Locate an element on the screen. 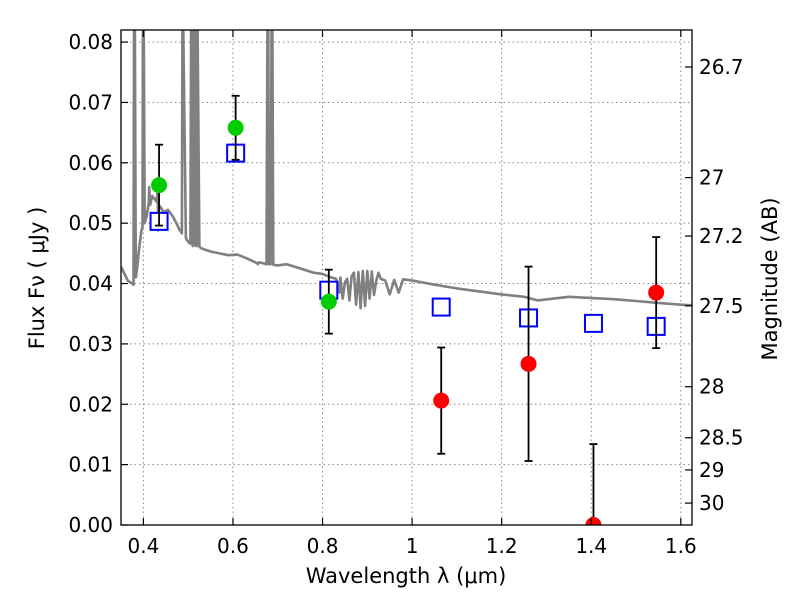 Image resolution: width=800 pixels, height=600 pixels. y-tick-label: 0.06 is located at coordinates (90, 163).